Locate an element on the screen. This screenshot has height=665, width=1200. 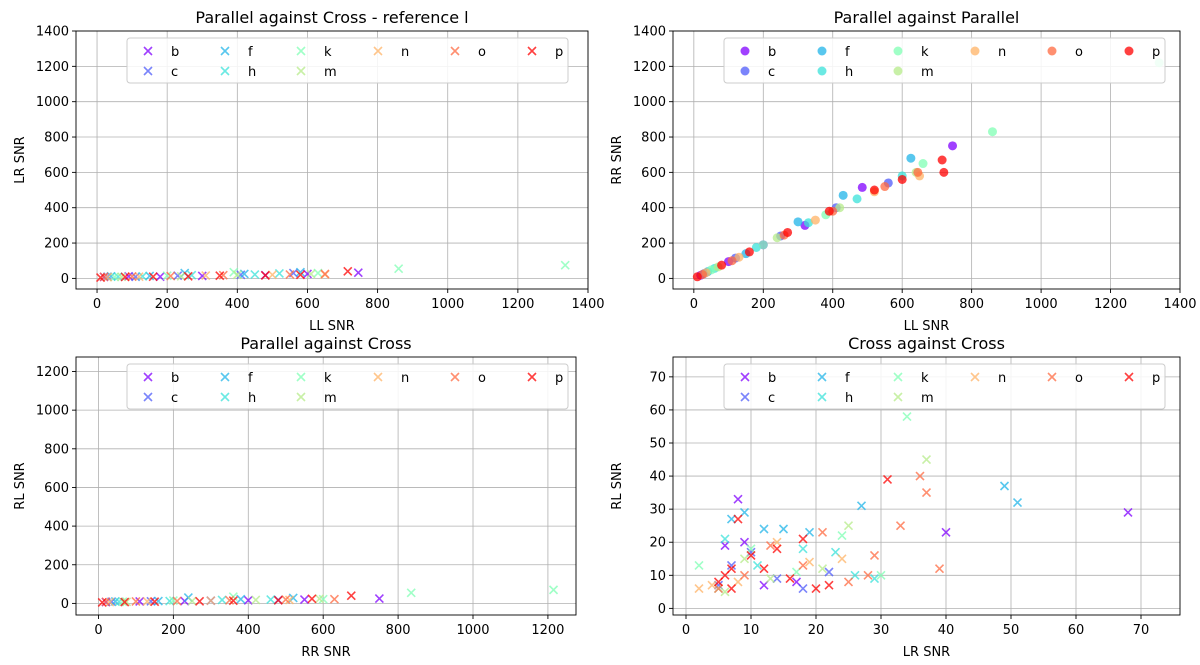
x-tick-label: 60 is located at coordinates (1076, 630).